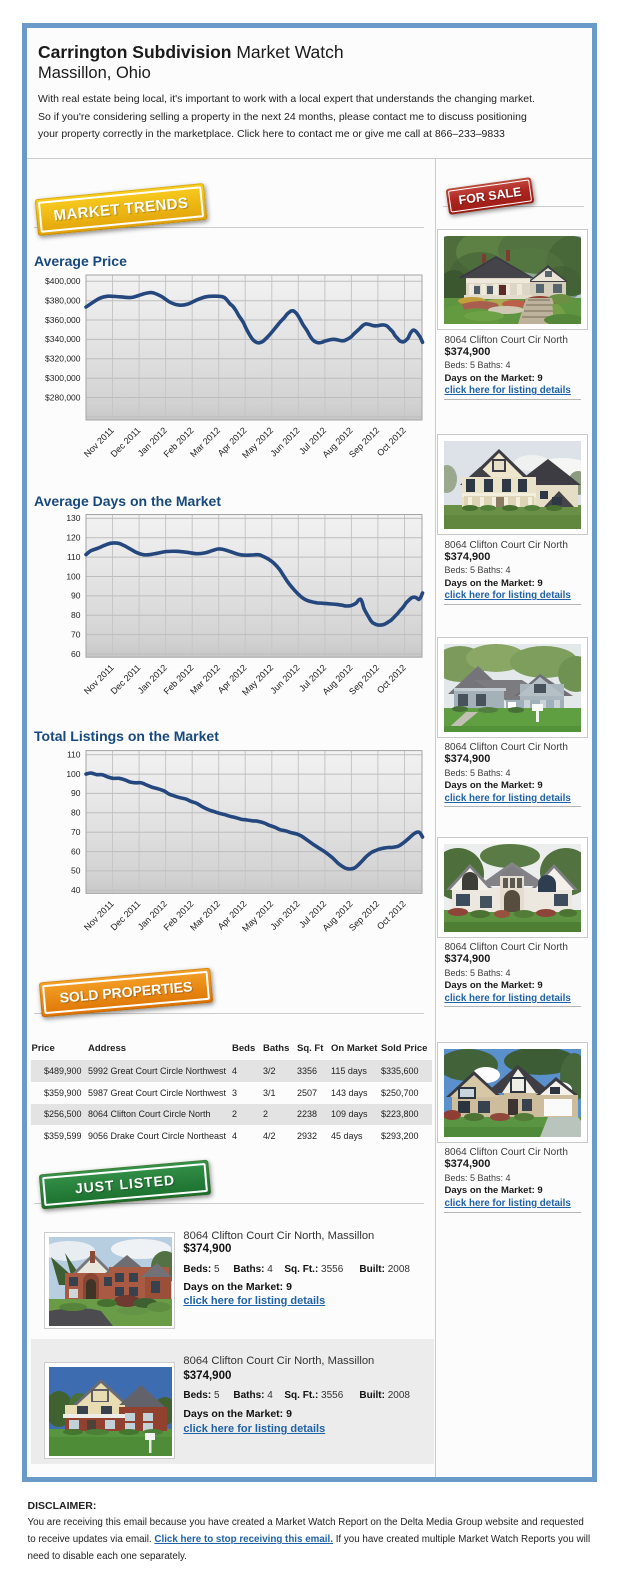 The width and height of the screenshot is (620, 1583). Describe the element at coordinates (63, 359) in the screenshot. I see `svg-text: $320,000` at that location.